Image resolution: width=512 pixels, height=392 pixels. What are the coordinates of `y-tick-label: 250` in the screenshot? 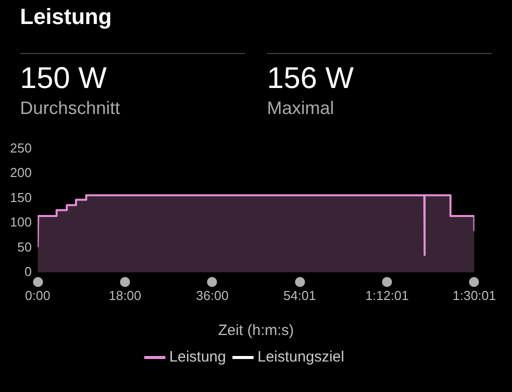 It's located at (21, 148).